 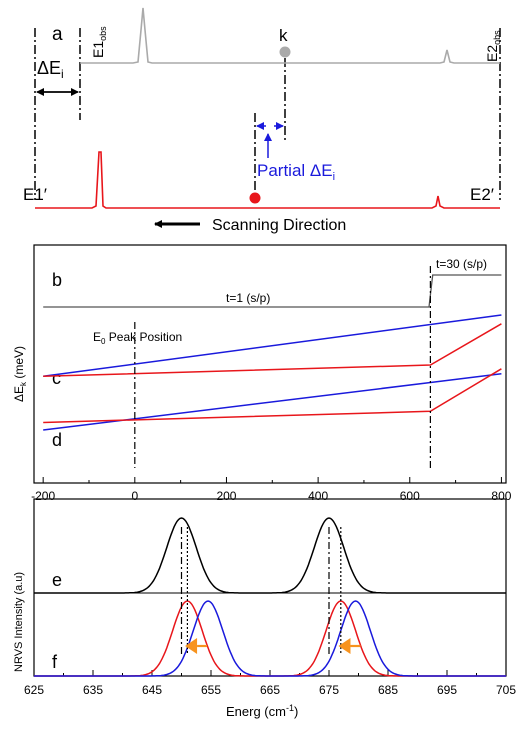 I want to click on ef-x-tick-label: 635, so click(x=93, y=690).